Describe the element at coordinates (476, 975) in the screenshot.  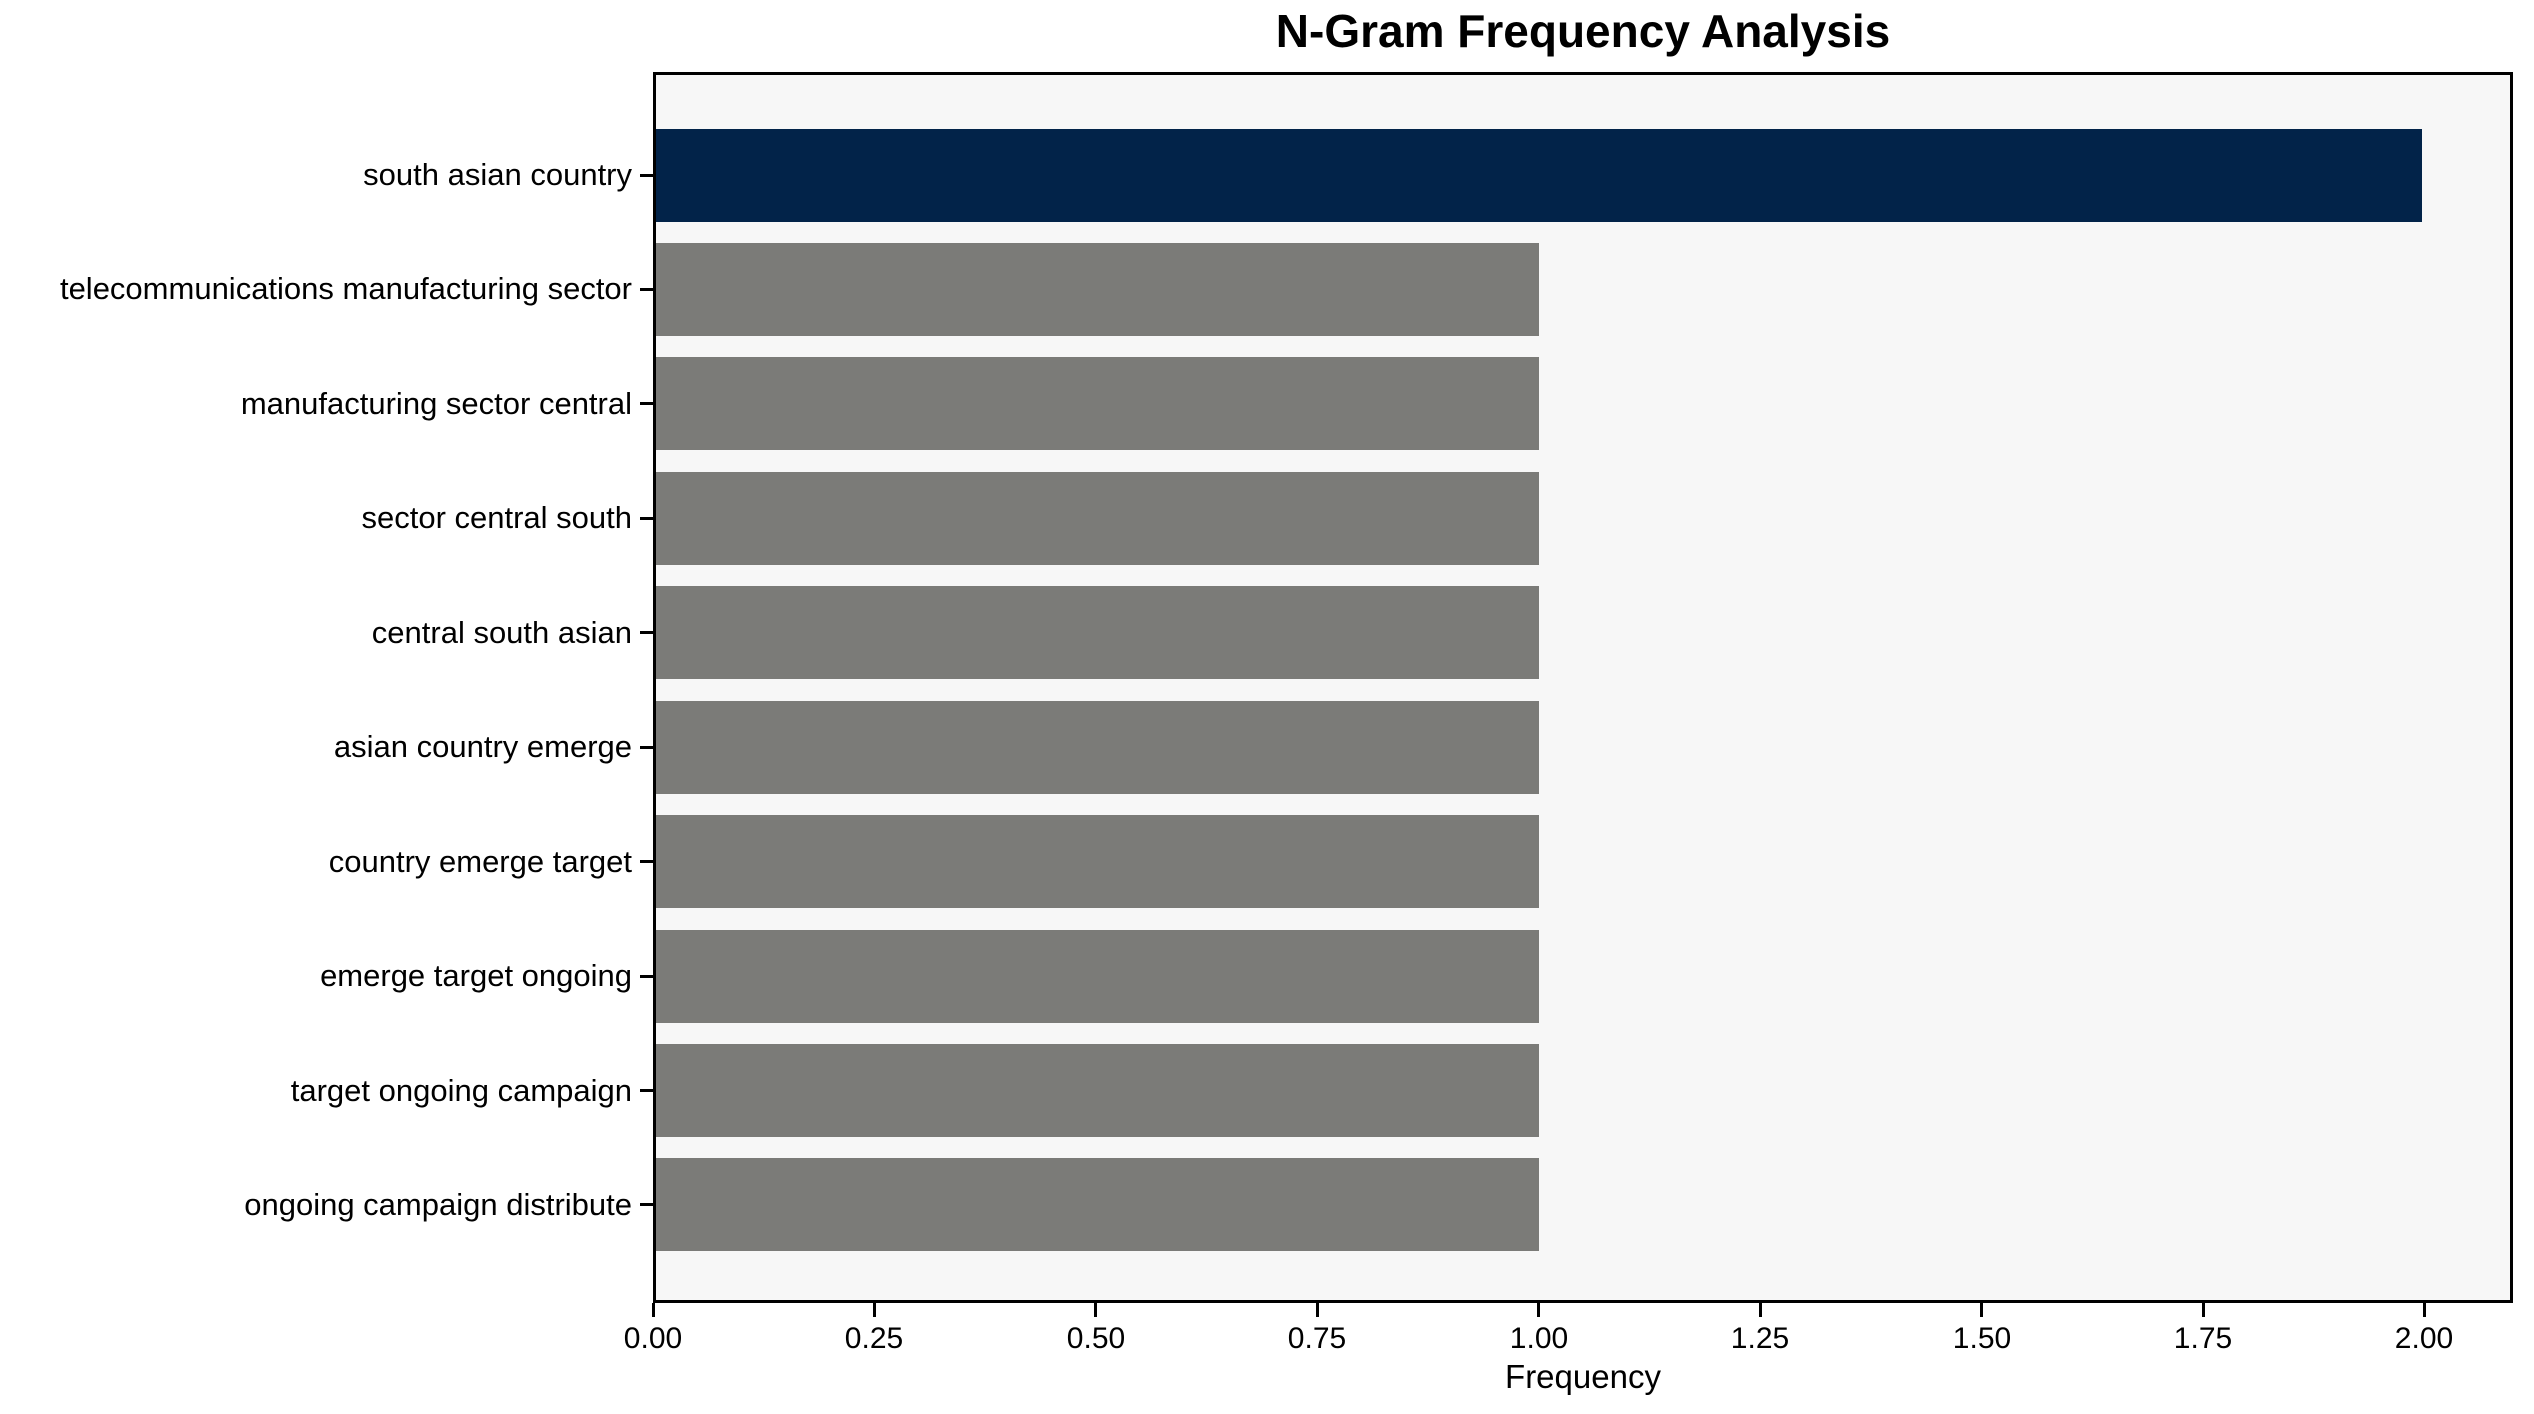
I see `y-axis-label: emerge target ongoing` at that location.